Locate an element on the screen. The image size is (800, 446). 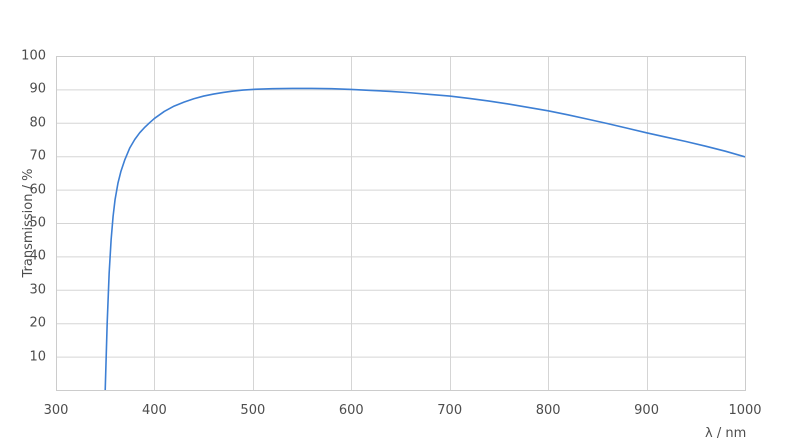
y-axis-tick-label: 90 is located at coordinates (37, 89).